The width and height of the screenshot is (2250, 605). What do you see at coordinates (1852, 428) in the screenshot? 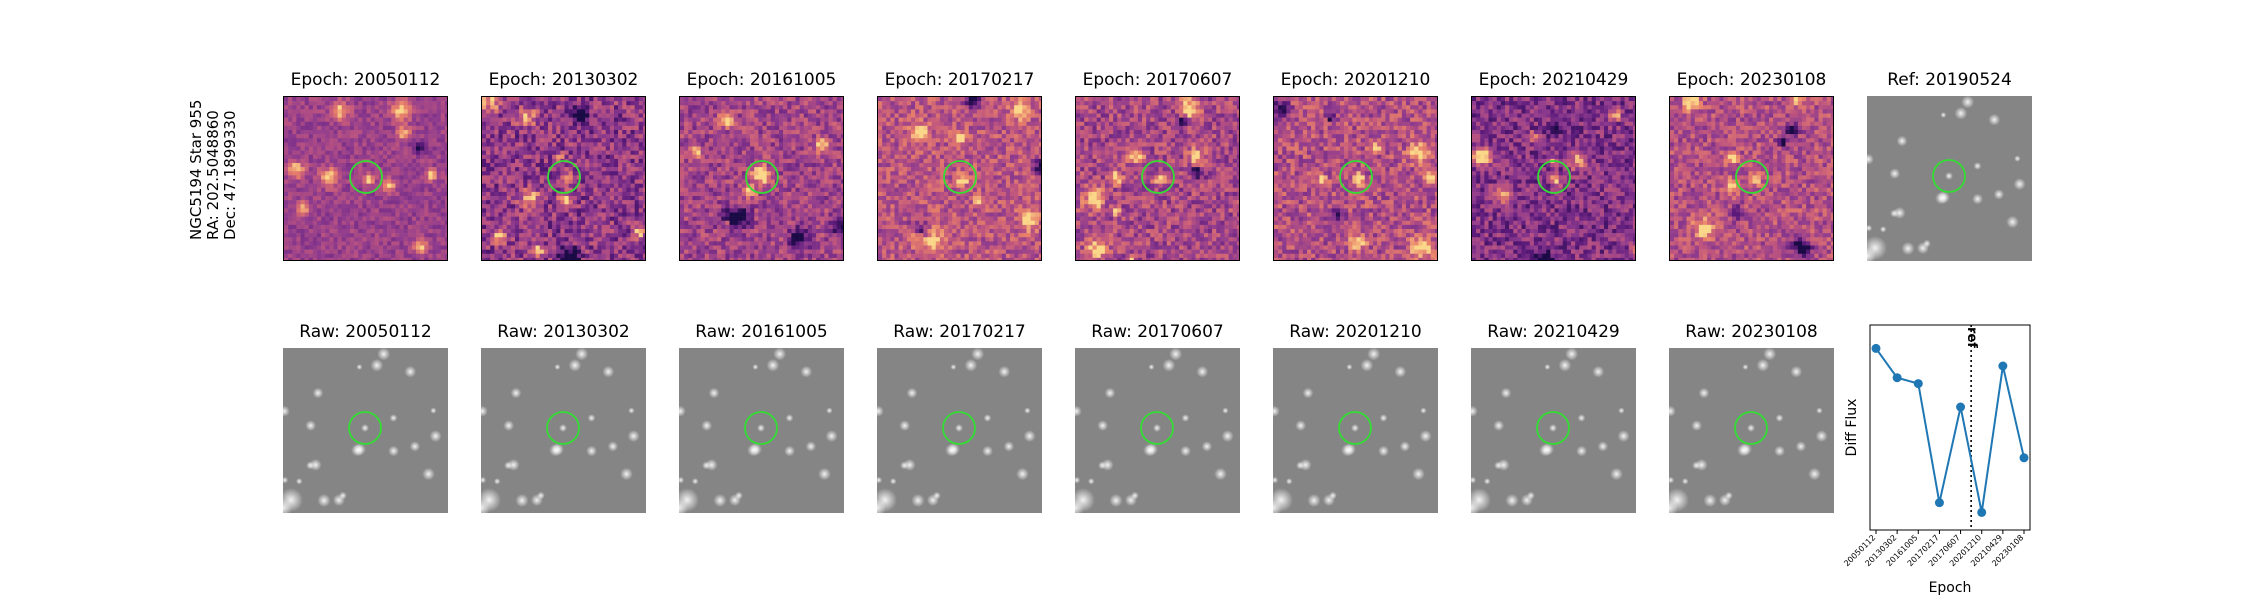
I see `y-axis-label: Diff Flux` at bounding box center [1852, 428].